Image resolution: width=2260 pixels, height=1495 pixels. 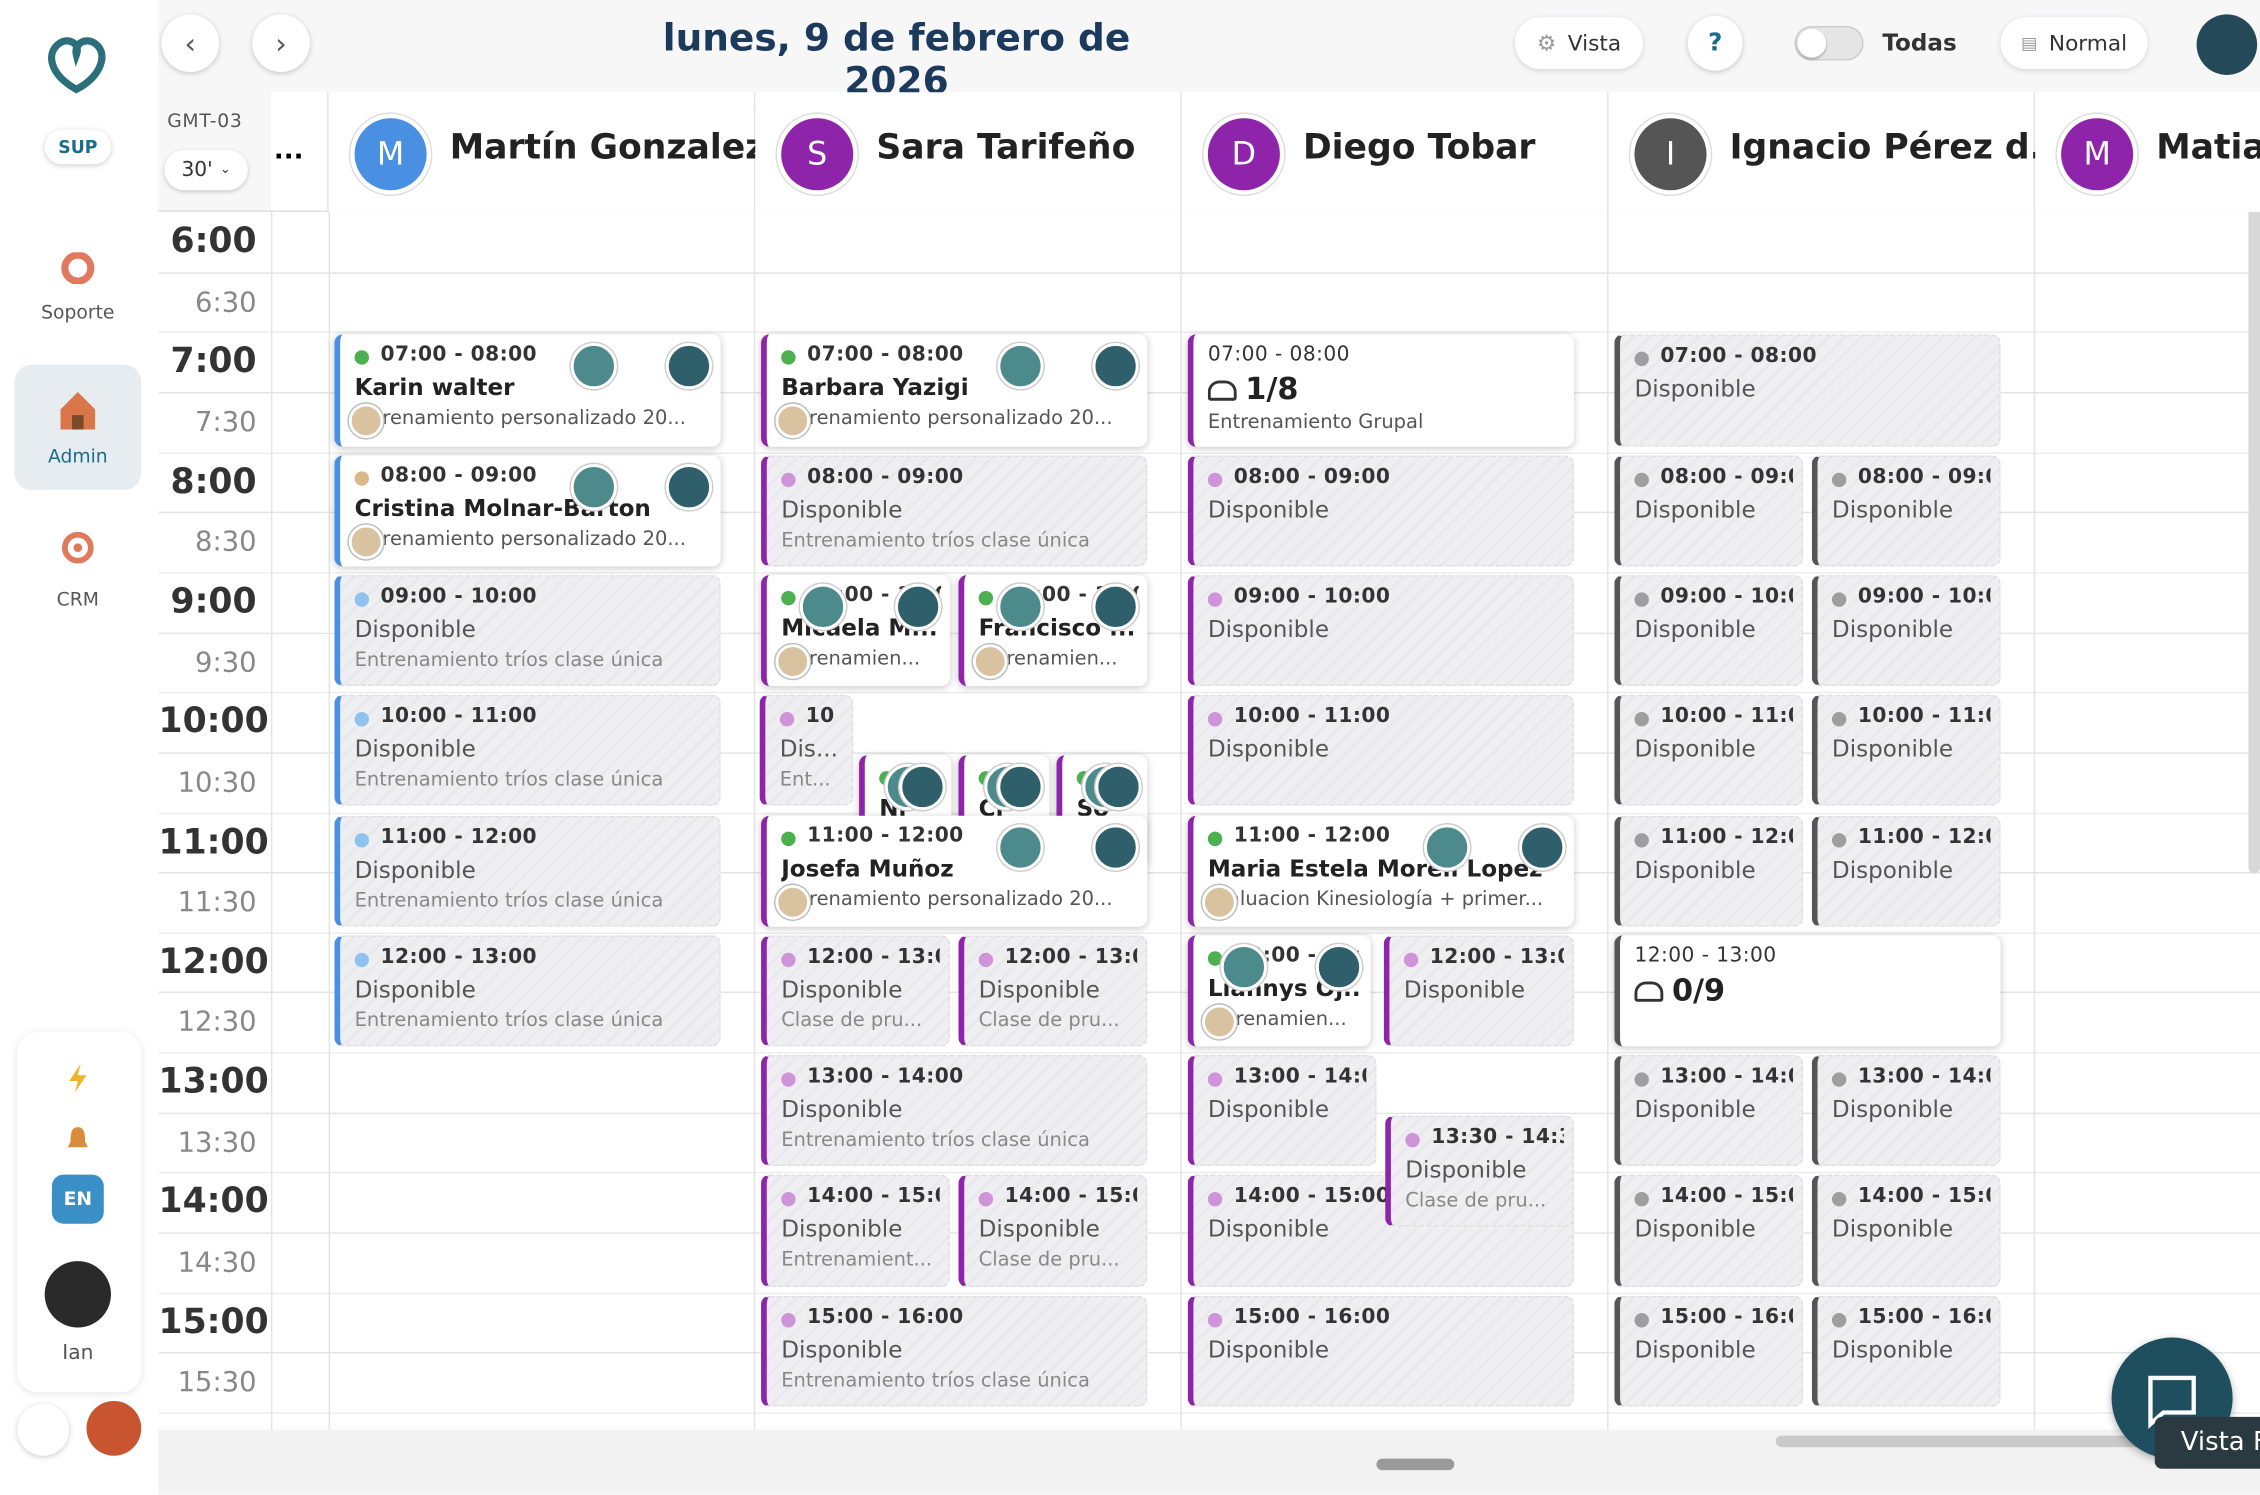 I want to click on time: 07:00 - 08:00, so click(x=1738, y=356).